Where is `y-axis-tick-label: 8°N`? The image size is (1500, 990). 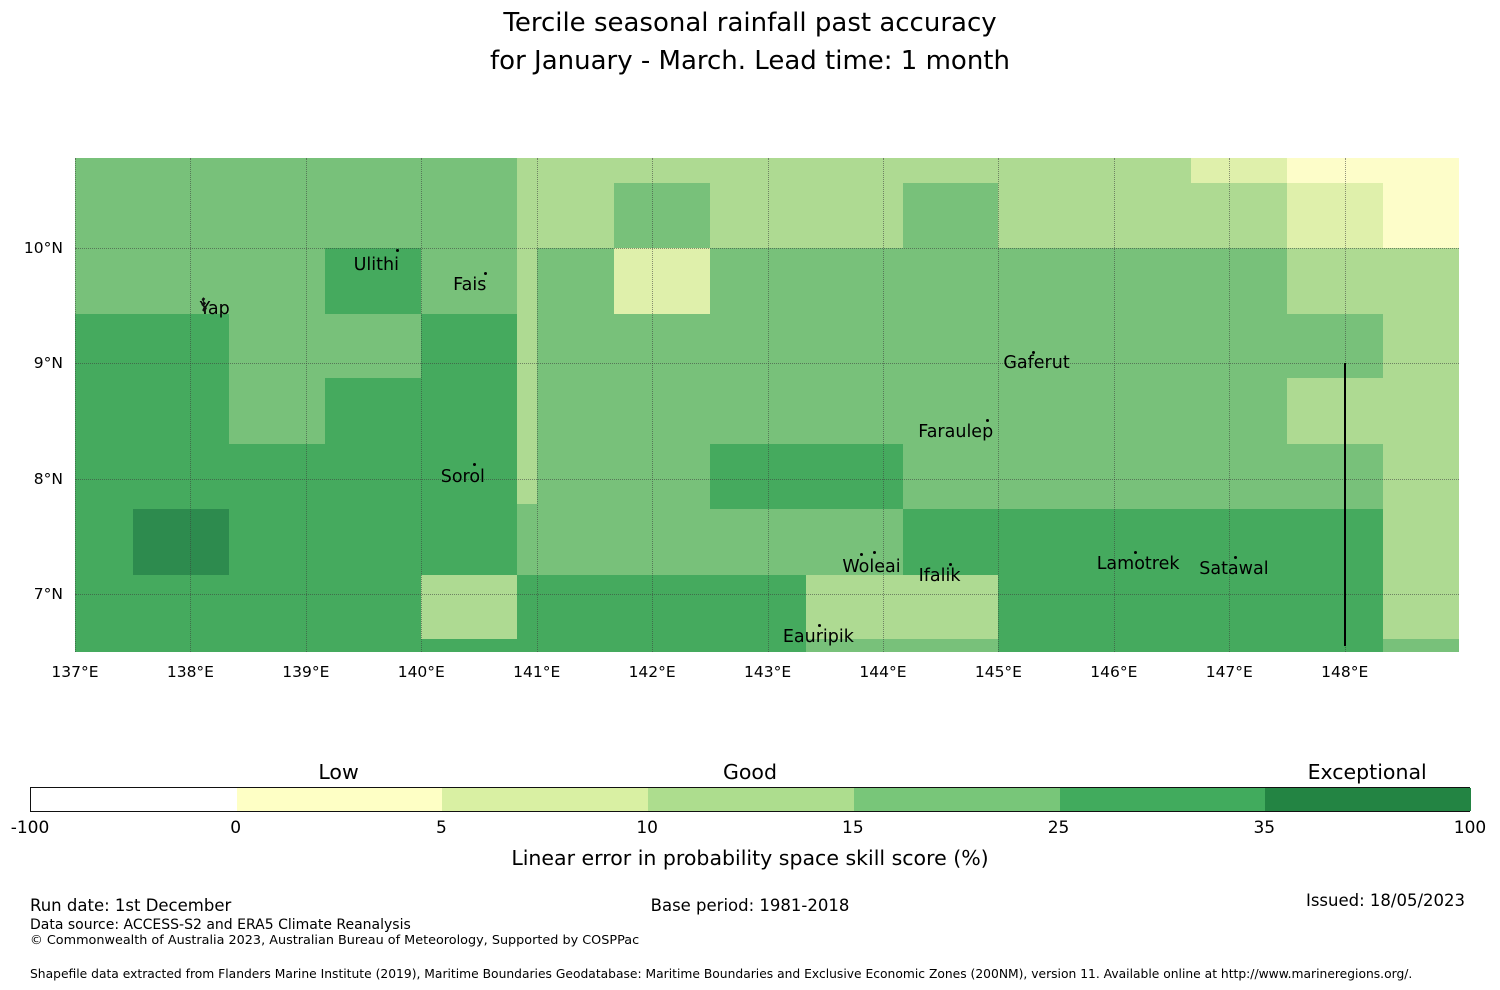
y-axis-tick-label: 8°N is located at coordinates (48, 478).